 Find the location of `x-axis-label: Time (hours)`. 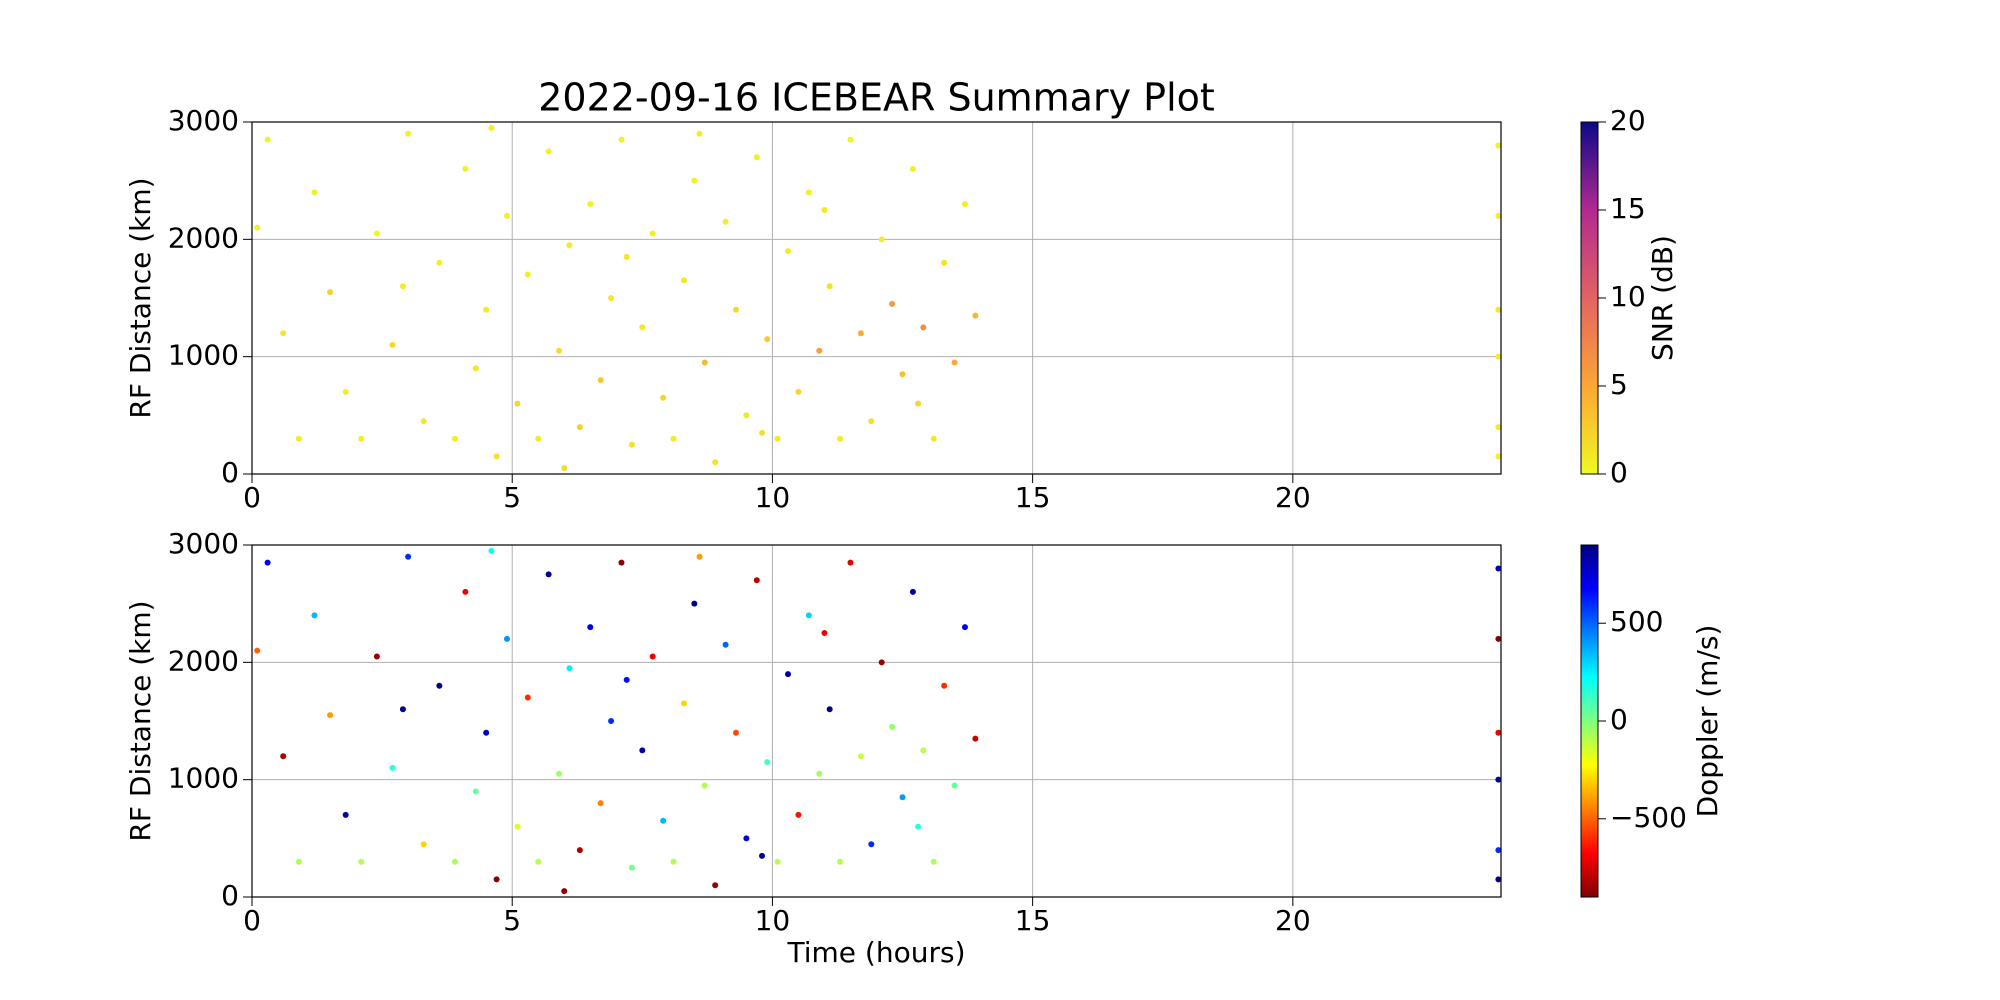

x-axis-label: Time (hours) is located at coordinates (876, 952).